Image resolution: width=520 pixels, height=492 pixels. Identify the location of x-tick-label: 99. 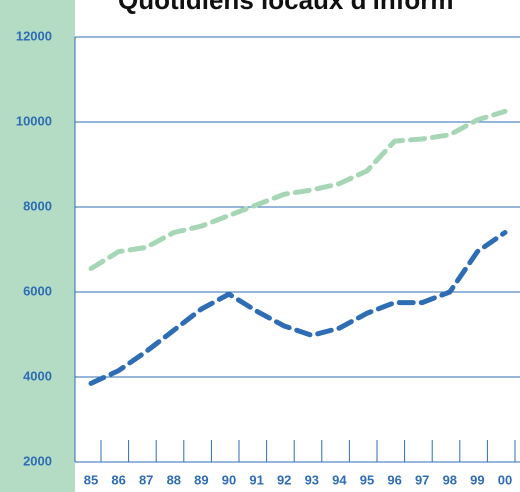
(477, 479).